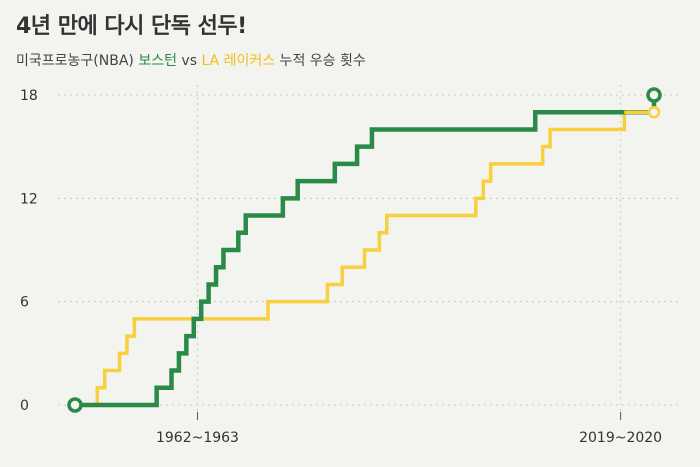 This screenshot has width=700, height=467. I want to click on x-tick-labels: 1962~1963 2019~2020, so click(409, 438).